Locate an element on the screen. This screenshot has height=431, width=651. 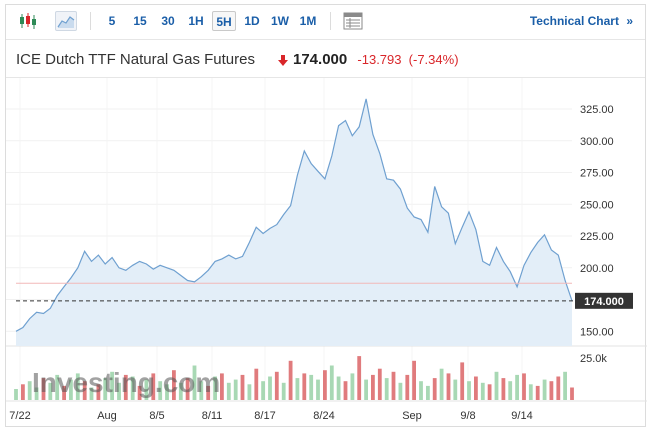
price-block: 174.000 -13.793 (-7.34%) is located at coordinates (376, 59).